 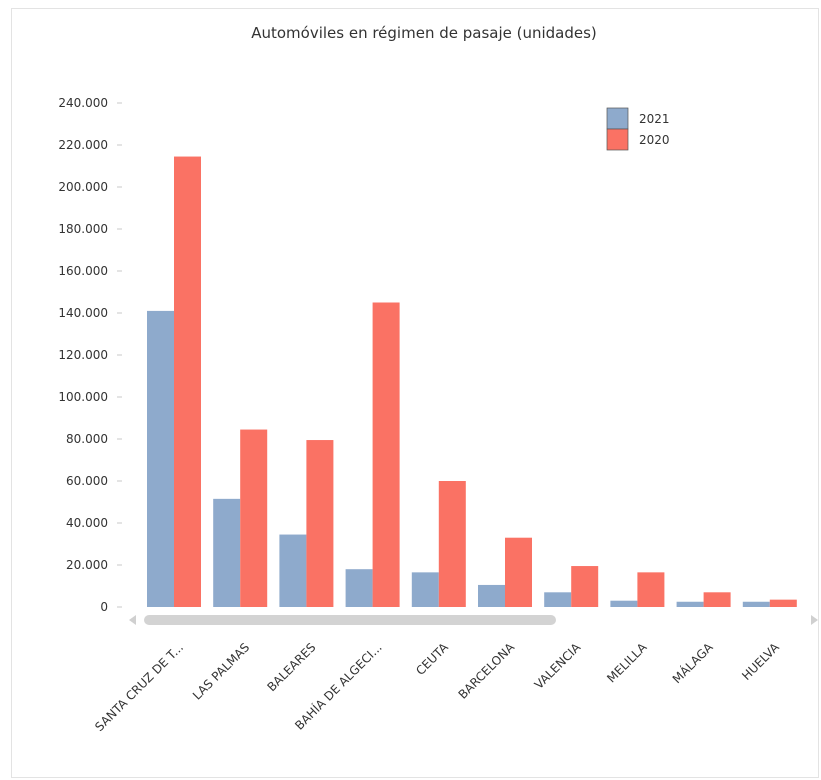 I want to click on x-category-label: BARCELONA, so click(x=487, y=671).